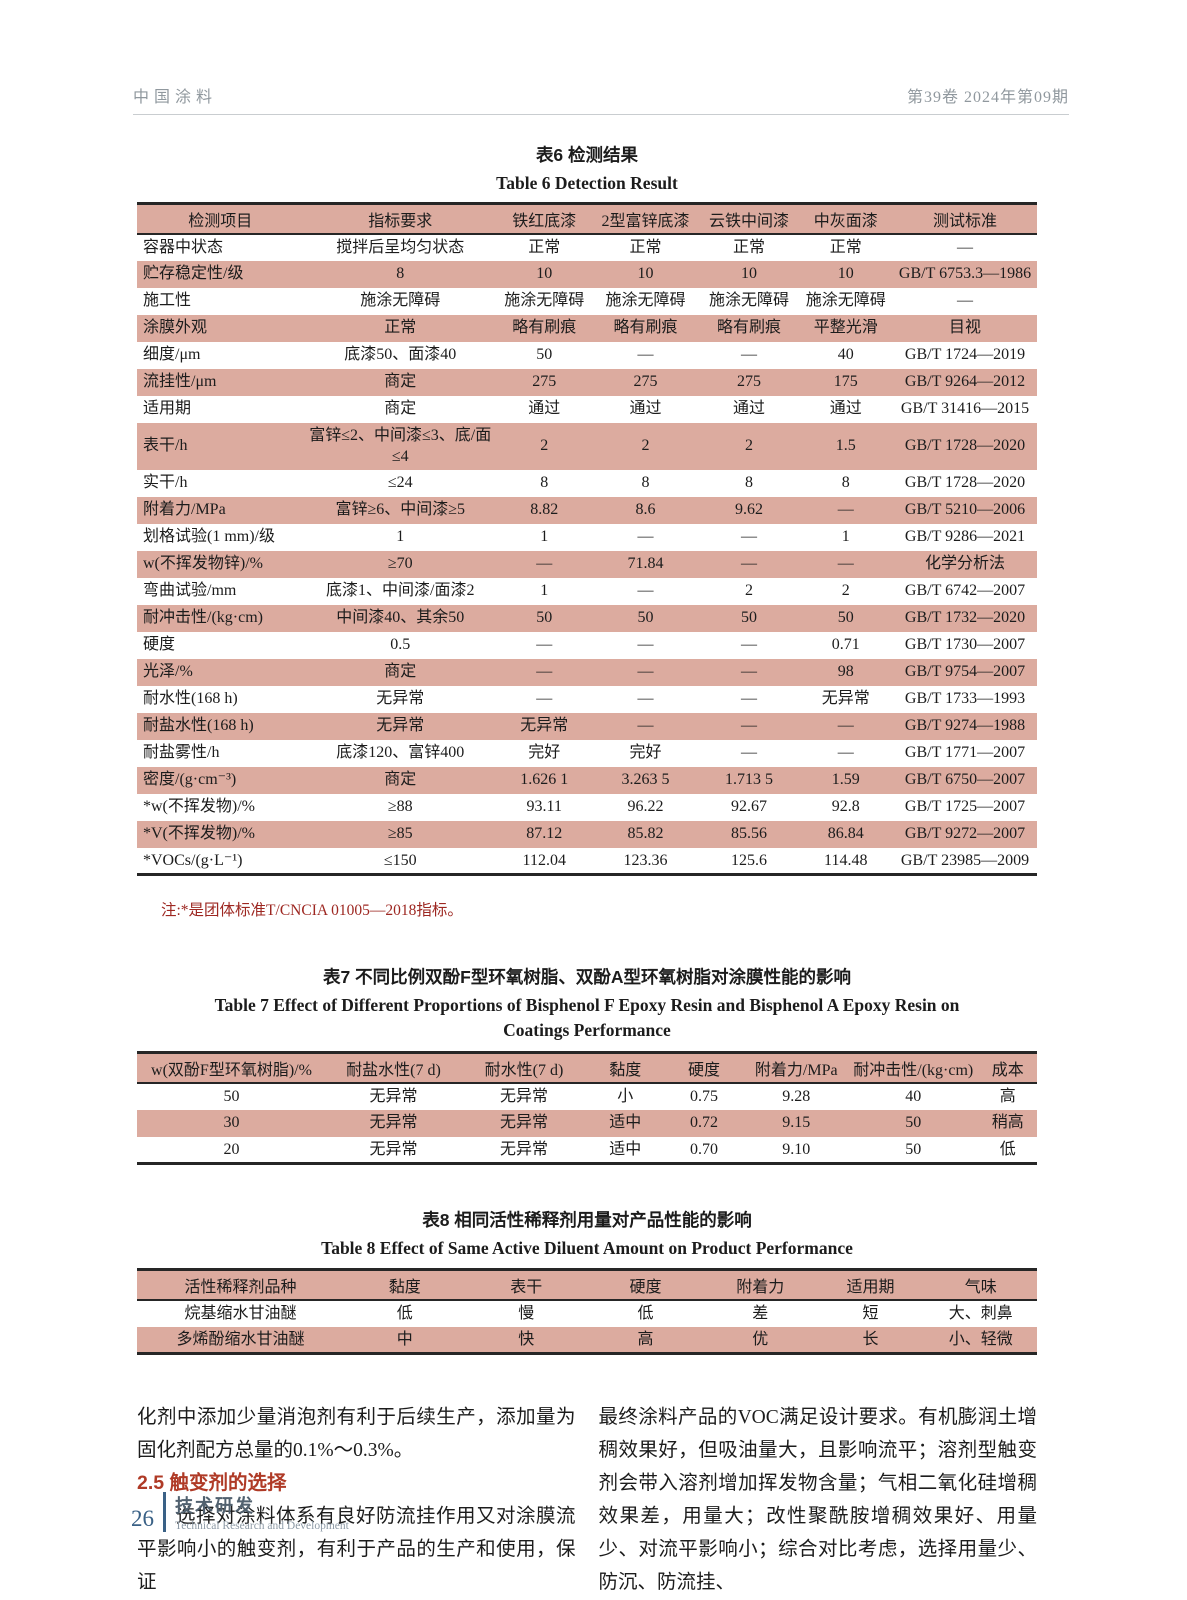 The height and width of the screenshot is (1600, 1187). What do you see at coordinates (165, 446) in the screenshot?
I see `table-cell: 表干/h` at bounding box center [165, 446].